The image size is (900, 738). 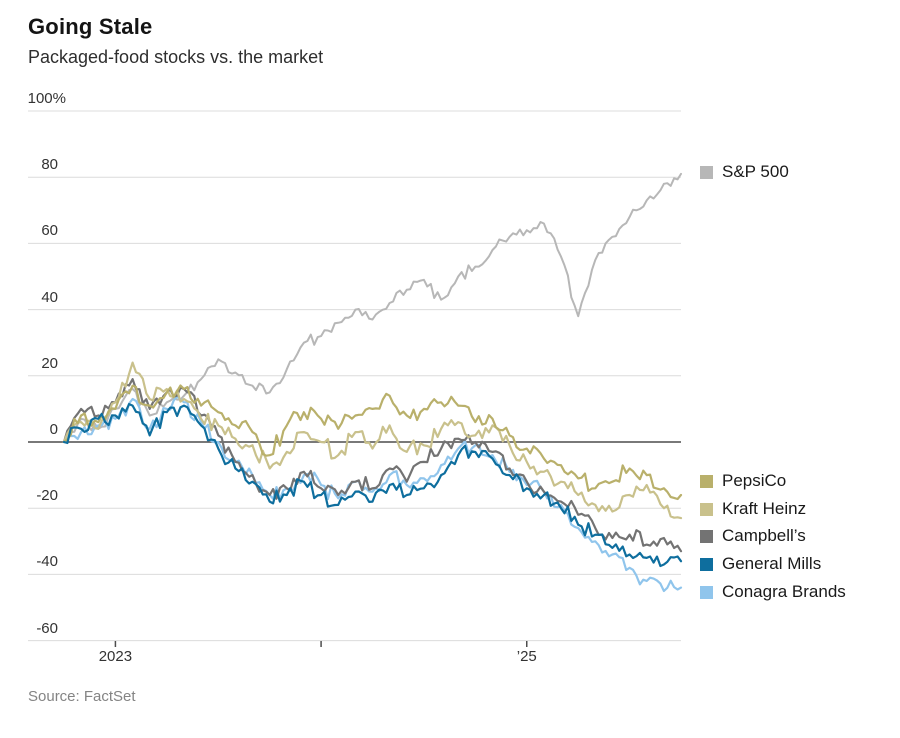 I want to click on x-axis-label: ’25, so click(x=526, y=656).